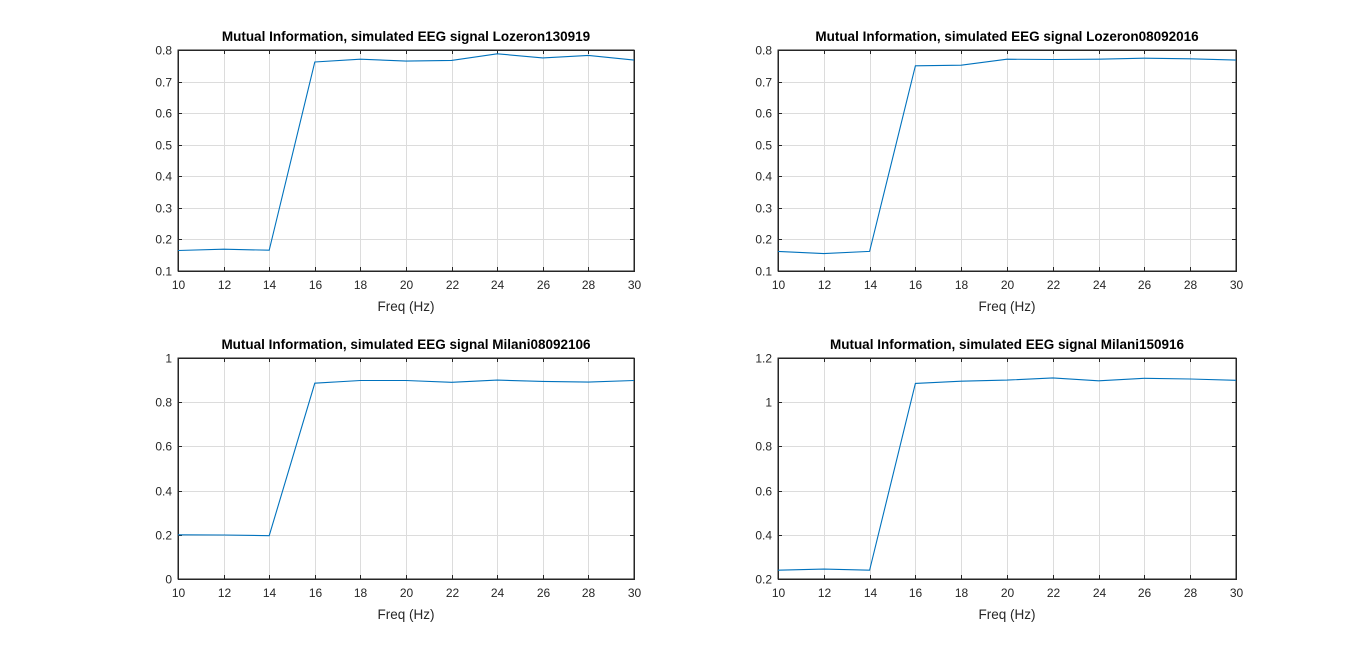 The image size is (1366, 651). Describe the element at coordinates (168, 580) in the screenshot. I see `y-tick-label: 0` at that location.